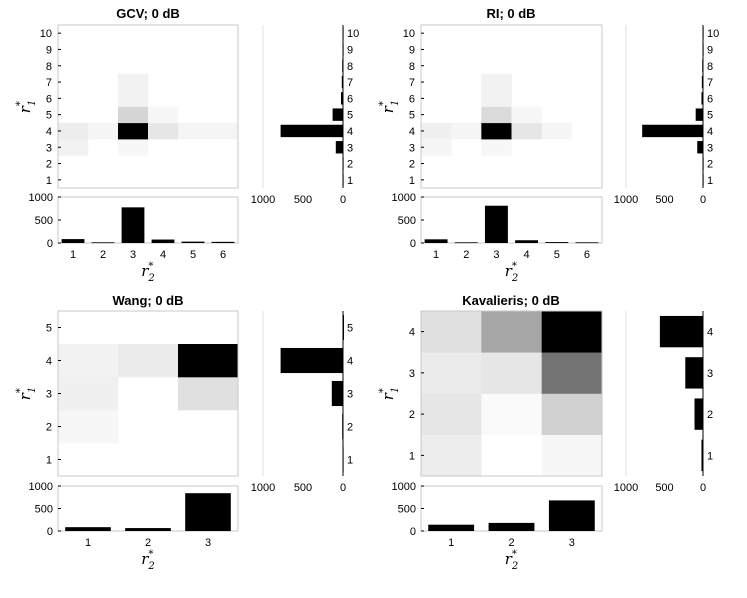  Describe the element at coordinates (148, 13) in the screenshot. I see `subplot-title: GCV; 0 dB` at that location.